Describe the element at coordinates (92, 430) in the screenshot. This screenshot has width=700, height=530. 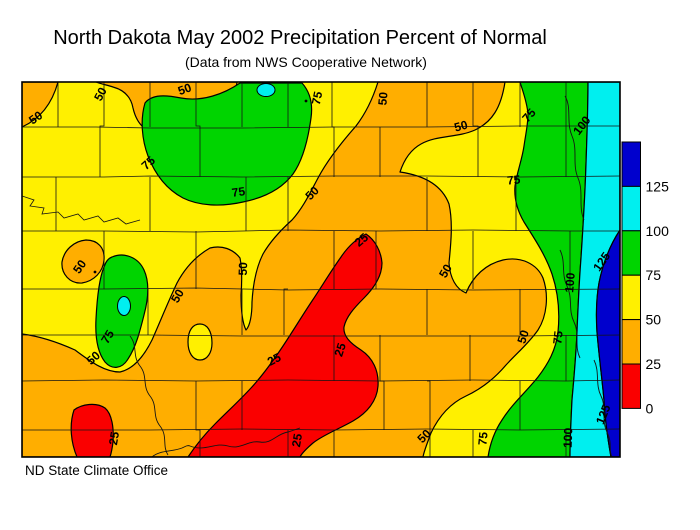
I see `region-red-southwest-blob` at that location.